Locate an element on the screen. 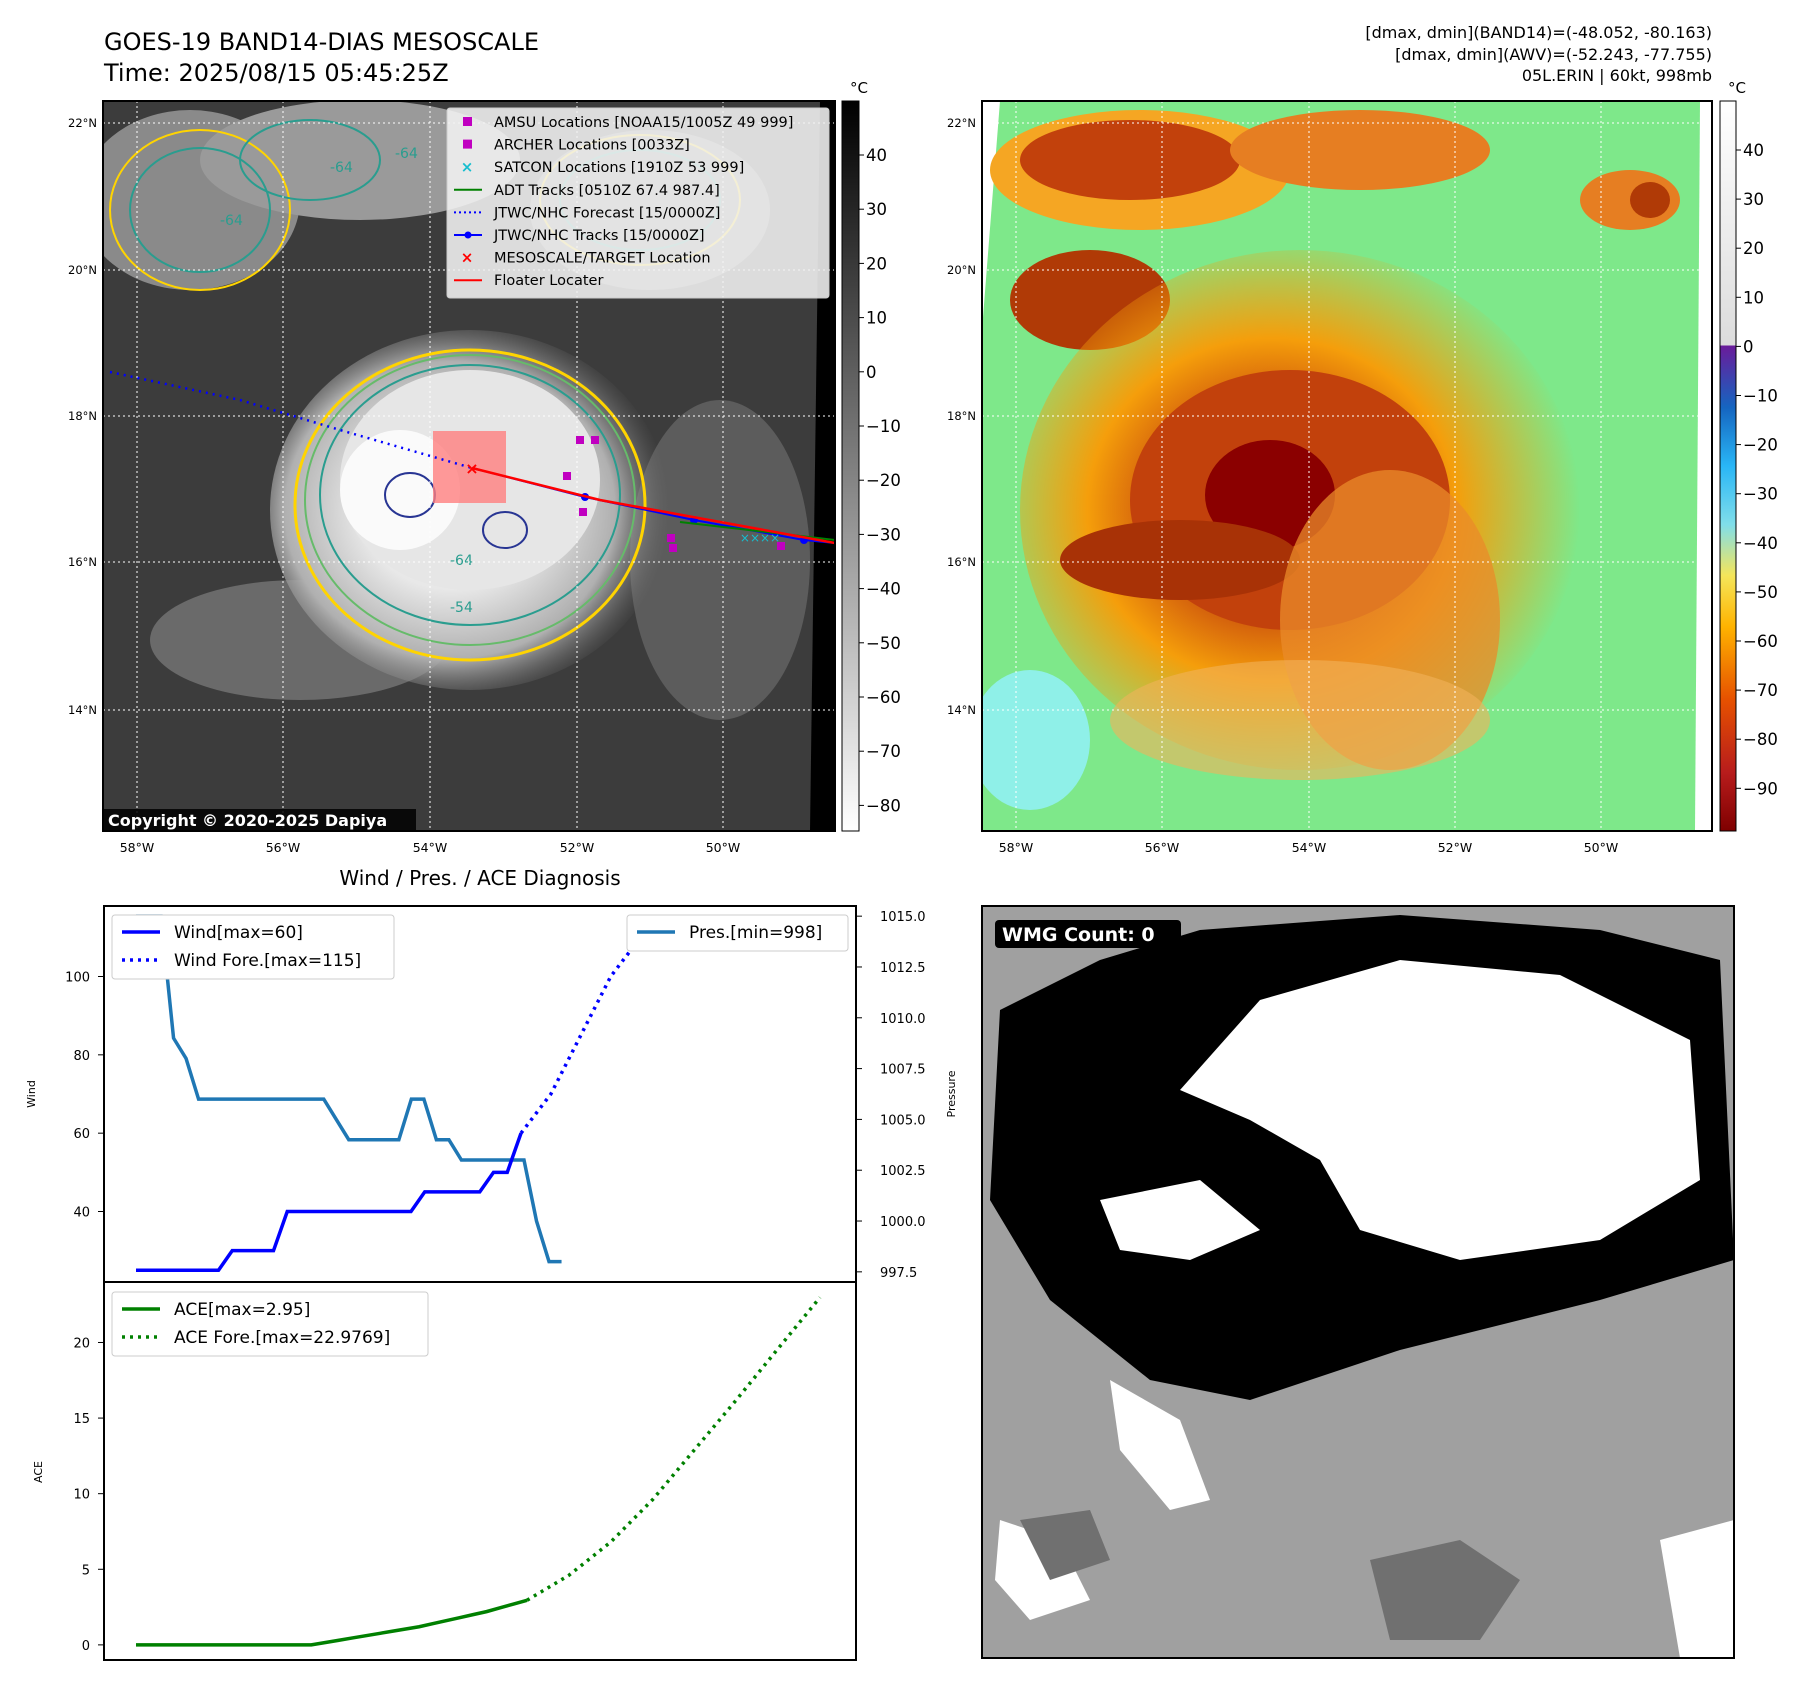  colorbar-tick-label: 40 is located at coordinates (1753, 150).